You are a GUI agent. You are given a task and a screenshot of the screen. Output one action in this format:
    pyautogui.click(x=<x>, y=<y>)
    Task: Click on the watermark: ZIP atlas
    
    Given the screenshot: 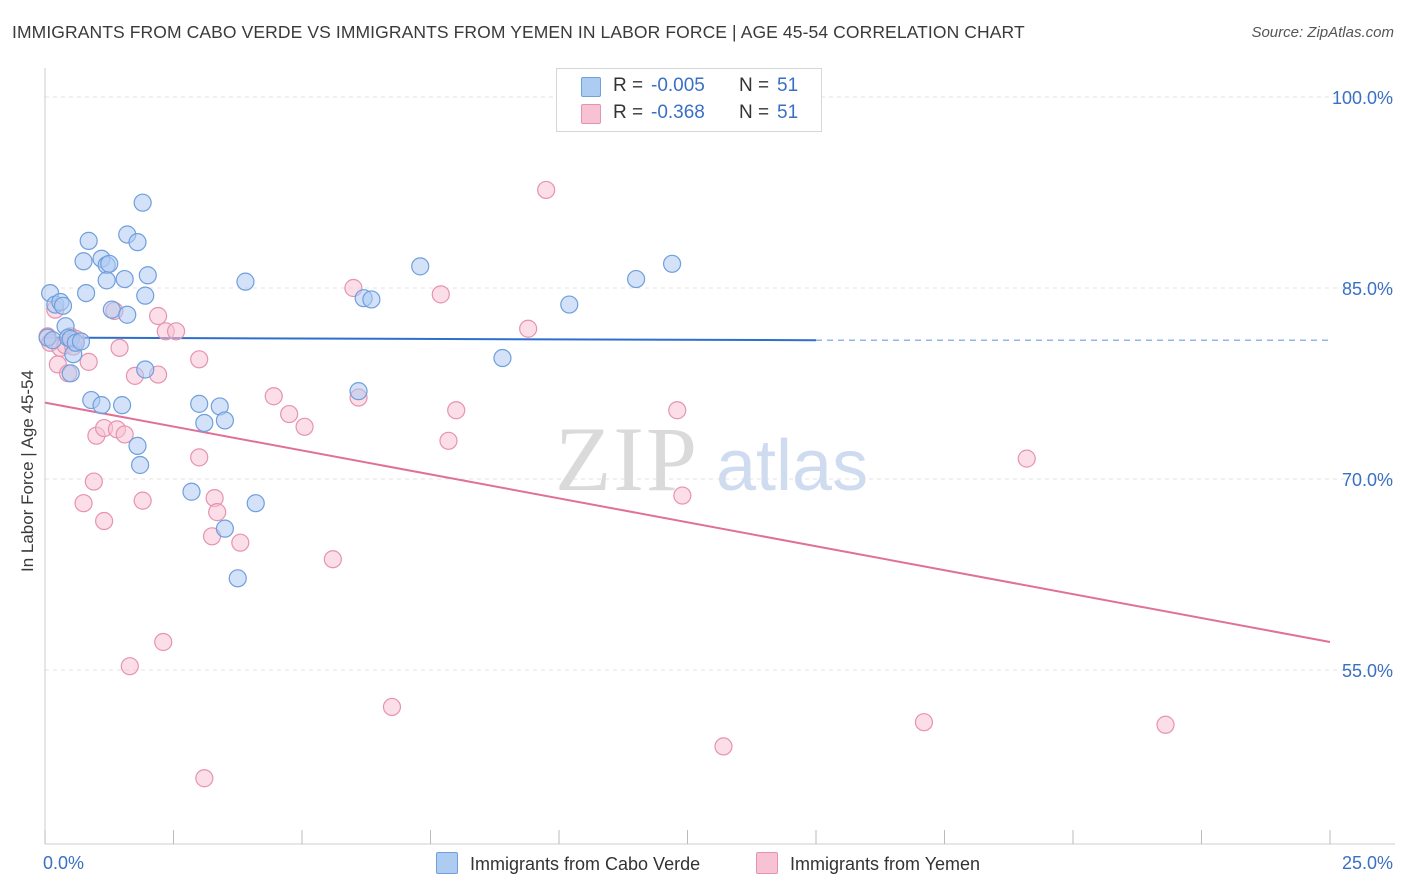 What is the action you would take?
    pyautogui.click(x=711, y=459)
    